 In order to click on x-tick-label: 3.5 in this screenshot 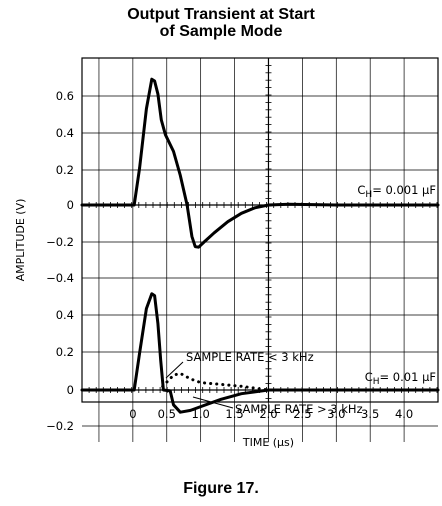, I will do `click(370, 414)`.